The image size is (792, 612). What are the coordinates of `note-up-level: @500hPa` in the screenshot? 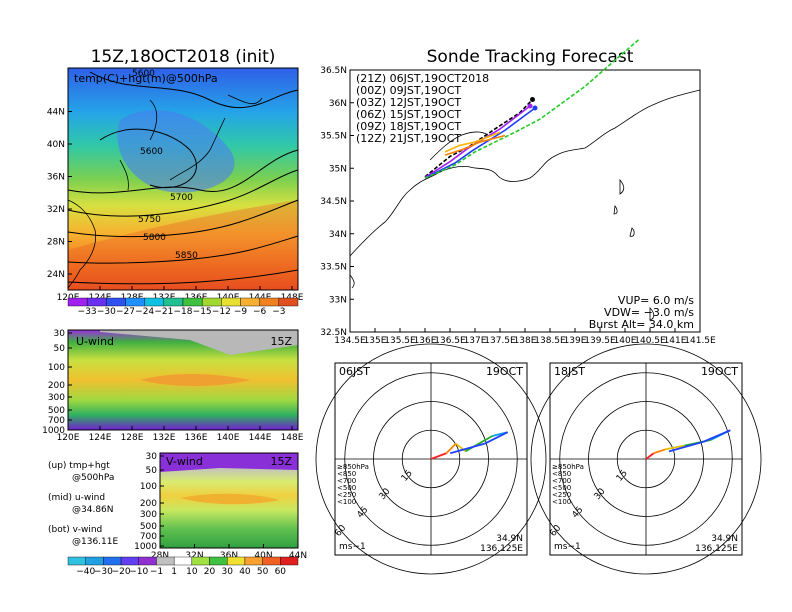 It's located at (93, 478).